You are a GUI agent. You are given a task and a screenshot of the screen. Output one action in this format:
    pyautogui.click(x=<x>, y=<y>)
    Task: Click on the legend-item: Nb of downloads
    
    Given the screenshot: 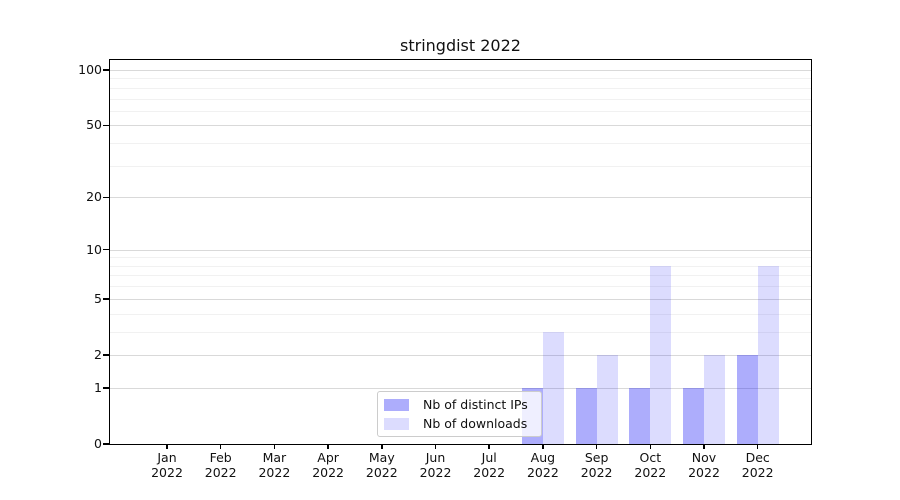 What is the action you would take?
    pyautogui.click(x=459, y=423)
    